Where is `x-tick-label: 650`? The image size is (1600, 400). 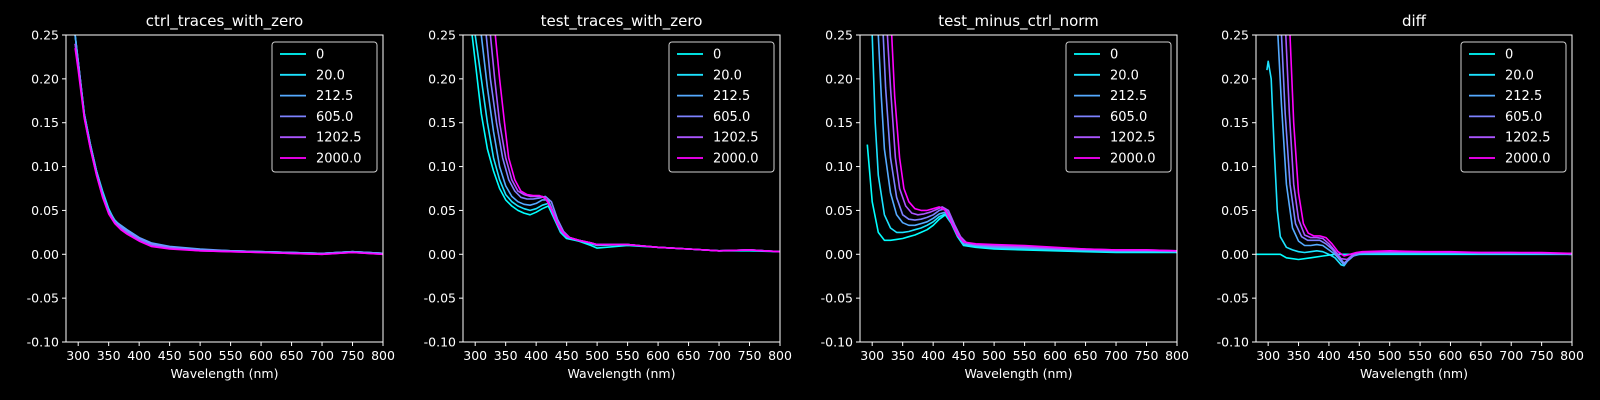
x-tick-label: 650 is located at coordinates (689, 355).